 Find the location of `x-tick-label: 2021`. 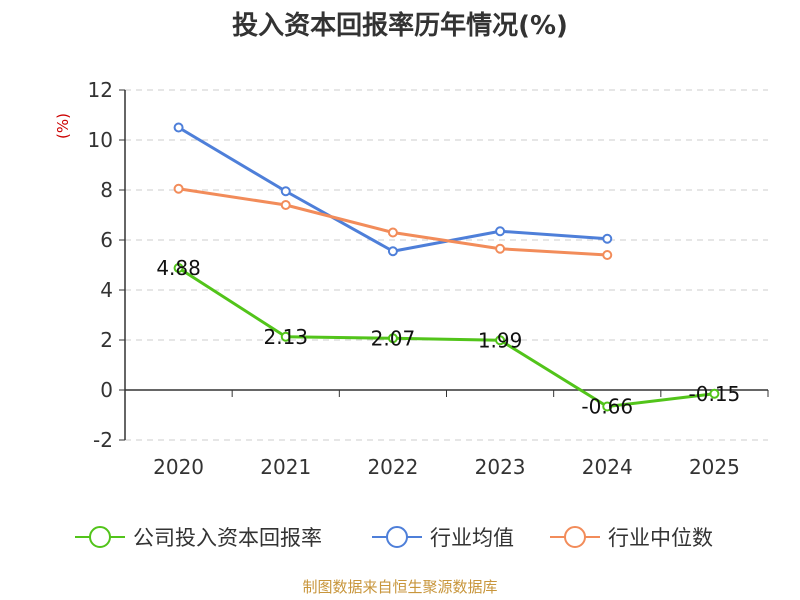

x-tick-label: 2021 is located at coordinates (285, 467).